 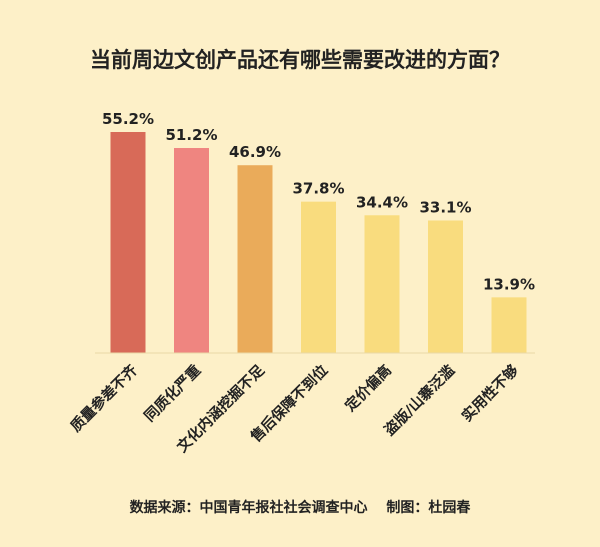 I want to click on value-label-5: 33.1%, so click(x=445, y=207).